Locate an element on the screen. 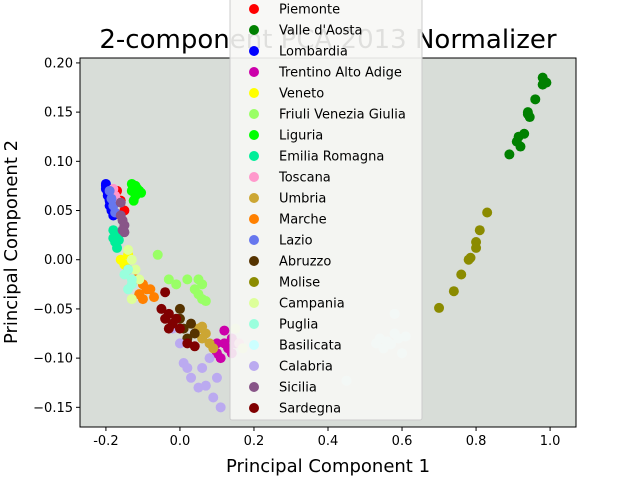 The width and height of the screenshot is (640, 480). legend-entry: Toscana is located at coordinates (290, 178).